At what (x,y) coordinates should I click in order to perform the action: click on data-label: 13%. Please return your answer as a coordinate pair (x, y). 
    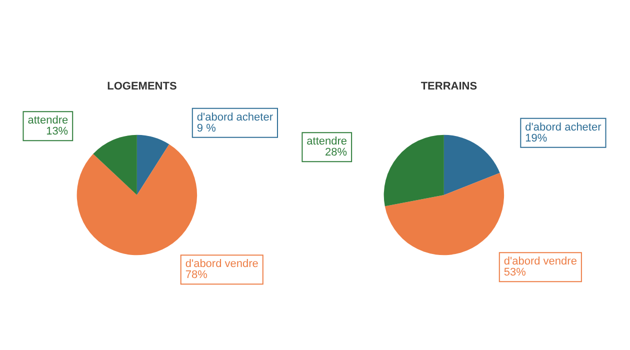
    Looking at the image, I should click on (57, 132).